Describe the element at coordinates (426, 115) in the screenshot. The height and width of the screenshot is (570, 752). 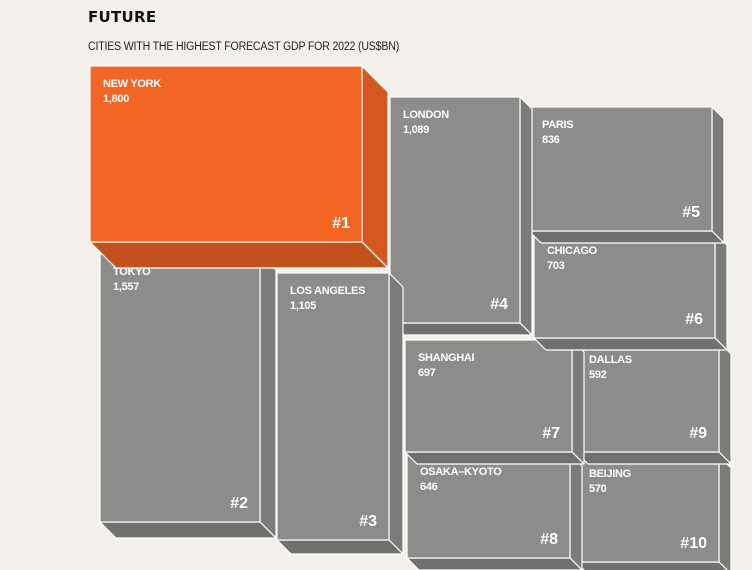
I see `city-name-label: LONDON` at that location.